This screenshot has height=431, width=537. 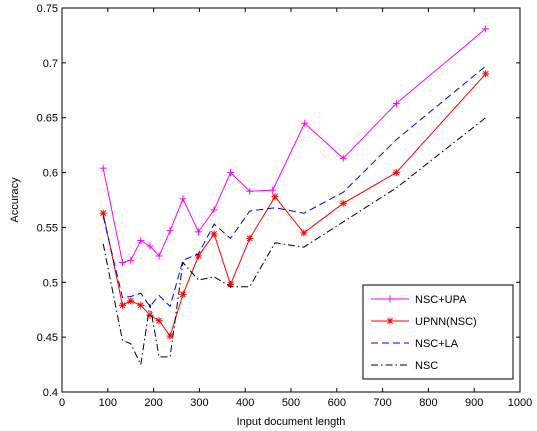 What do you see at coordinates (50, 174) in the screenshot?
I see `y-tick-label: 0.6` at bounding box center [50, 174].